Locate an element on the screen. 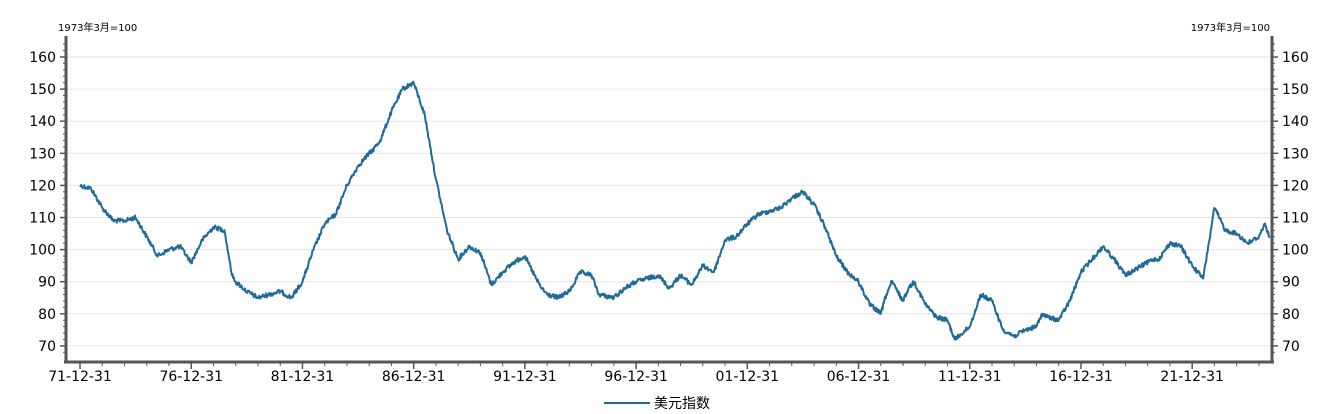 The height and width of the screenshot is (414, 1330). left-tick-label: 120 is located at coordinates (42, 186).